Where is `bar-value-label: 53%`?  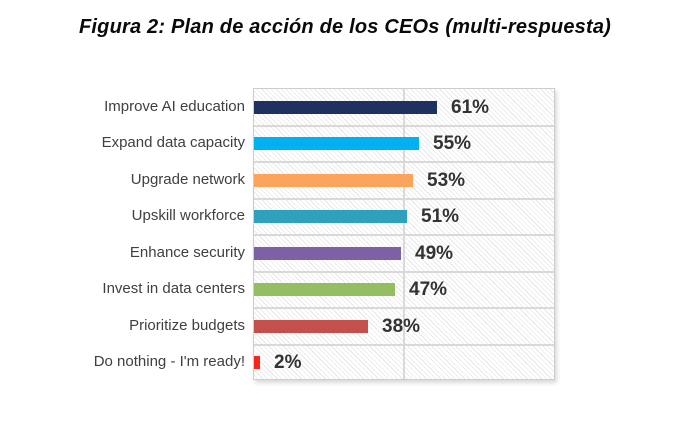
bar-value-label: 53% is located at coordinates (446, 180).